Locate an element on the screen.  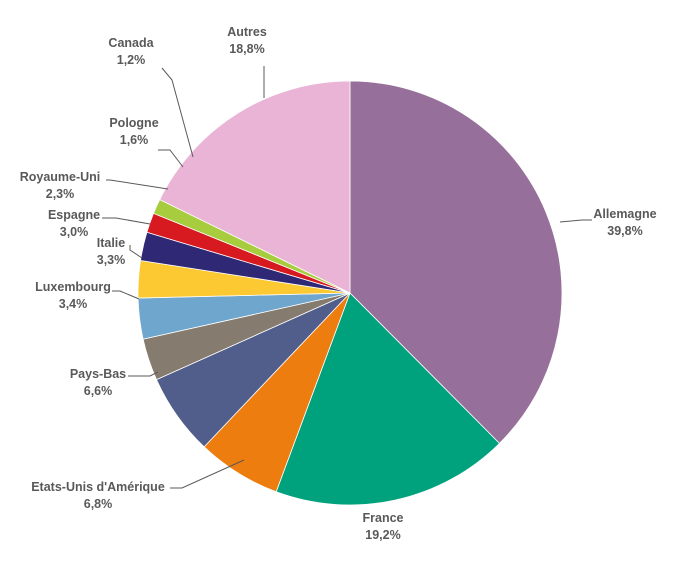
slice-value: 39,8% is located at coordinates (624, 231).